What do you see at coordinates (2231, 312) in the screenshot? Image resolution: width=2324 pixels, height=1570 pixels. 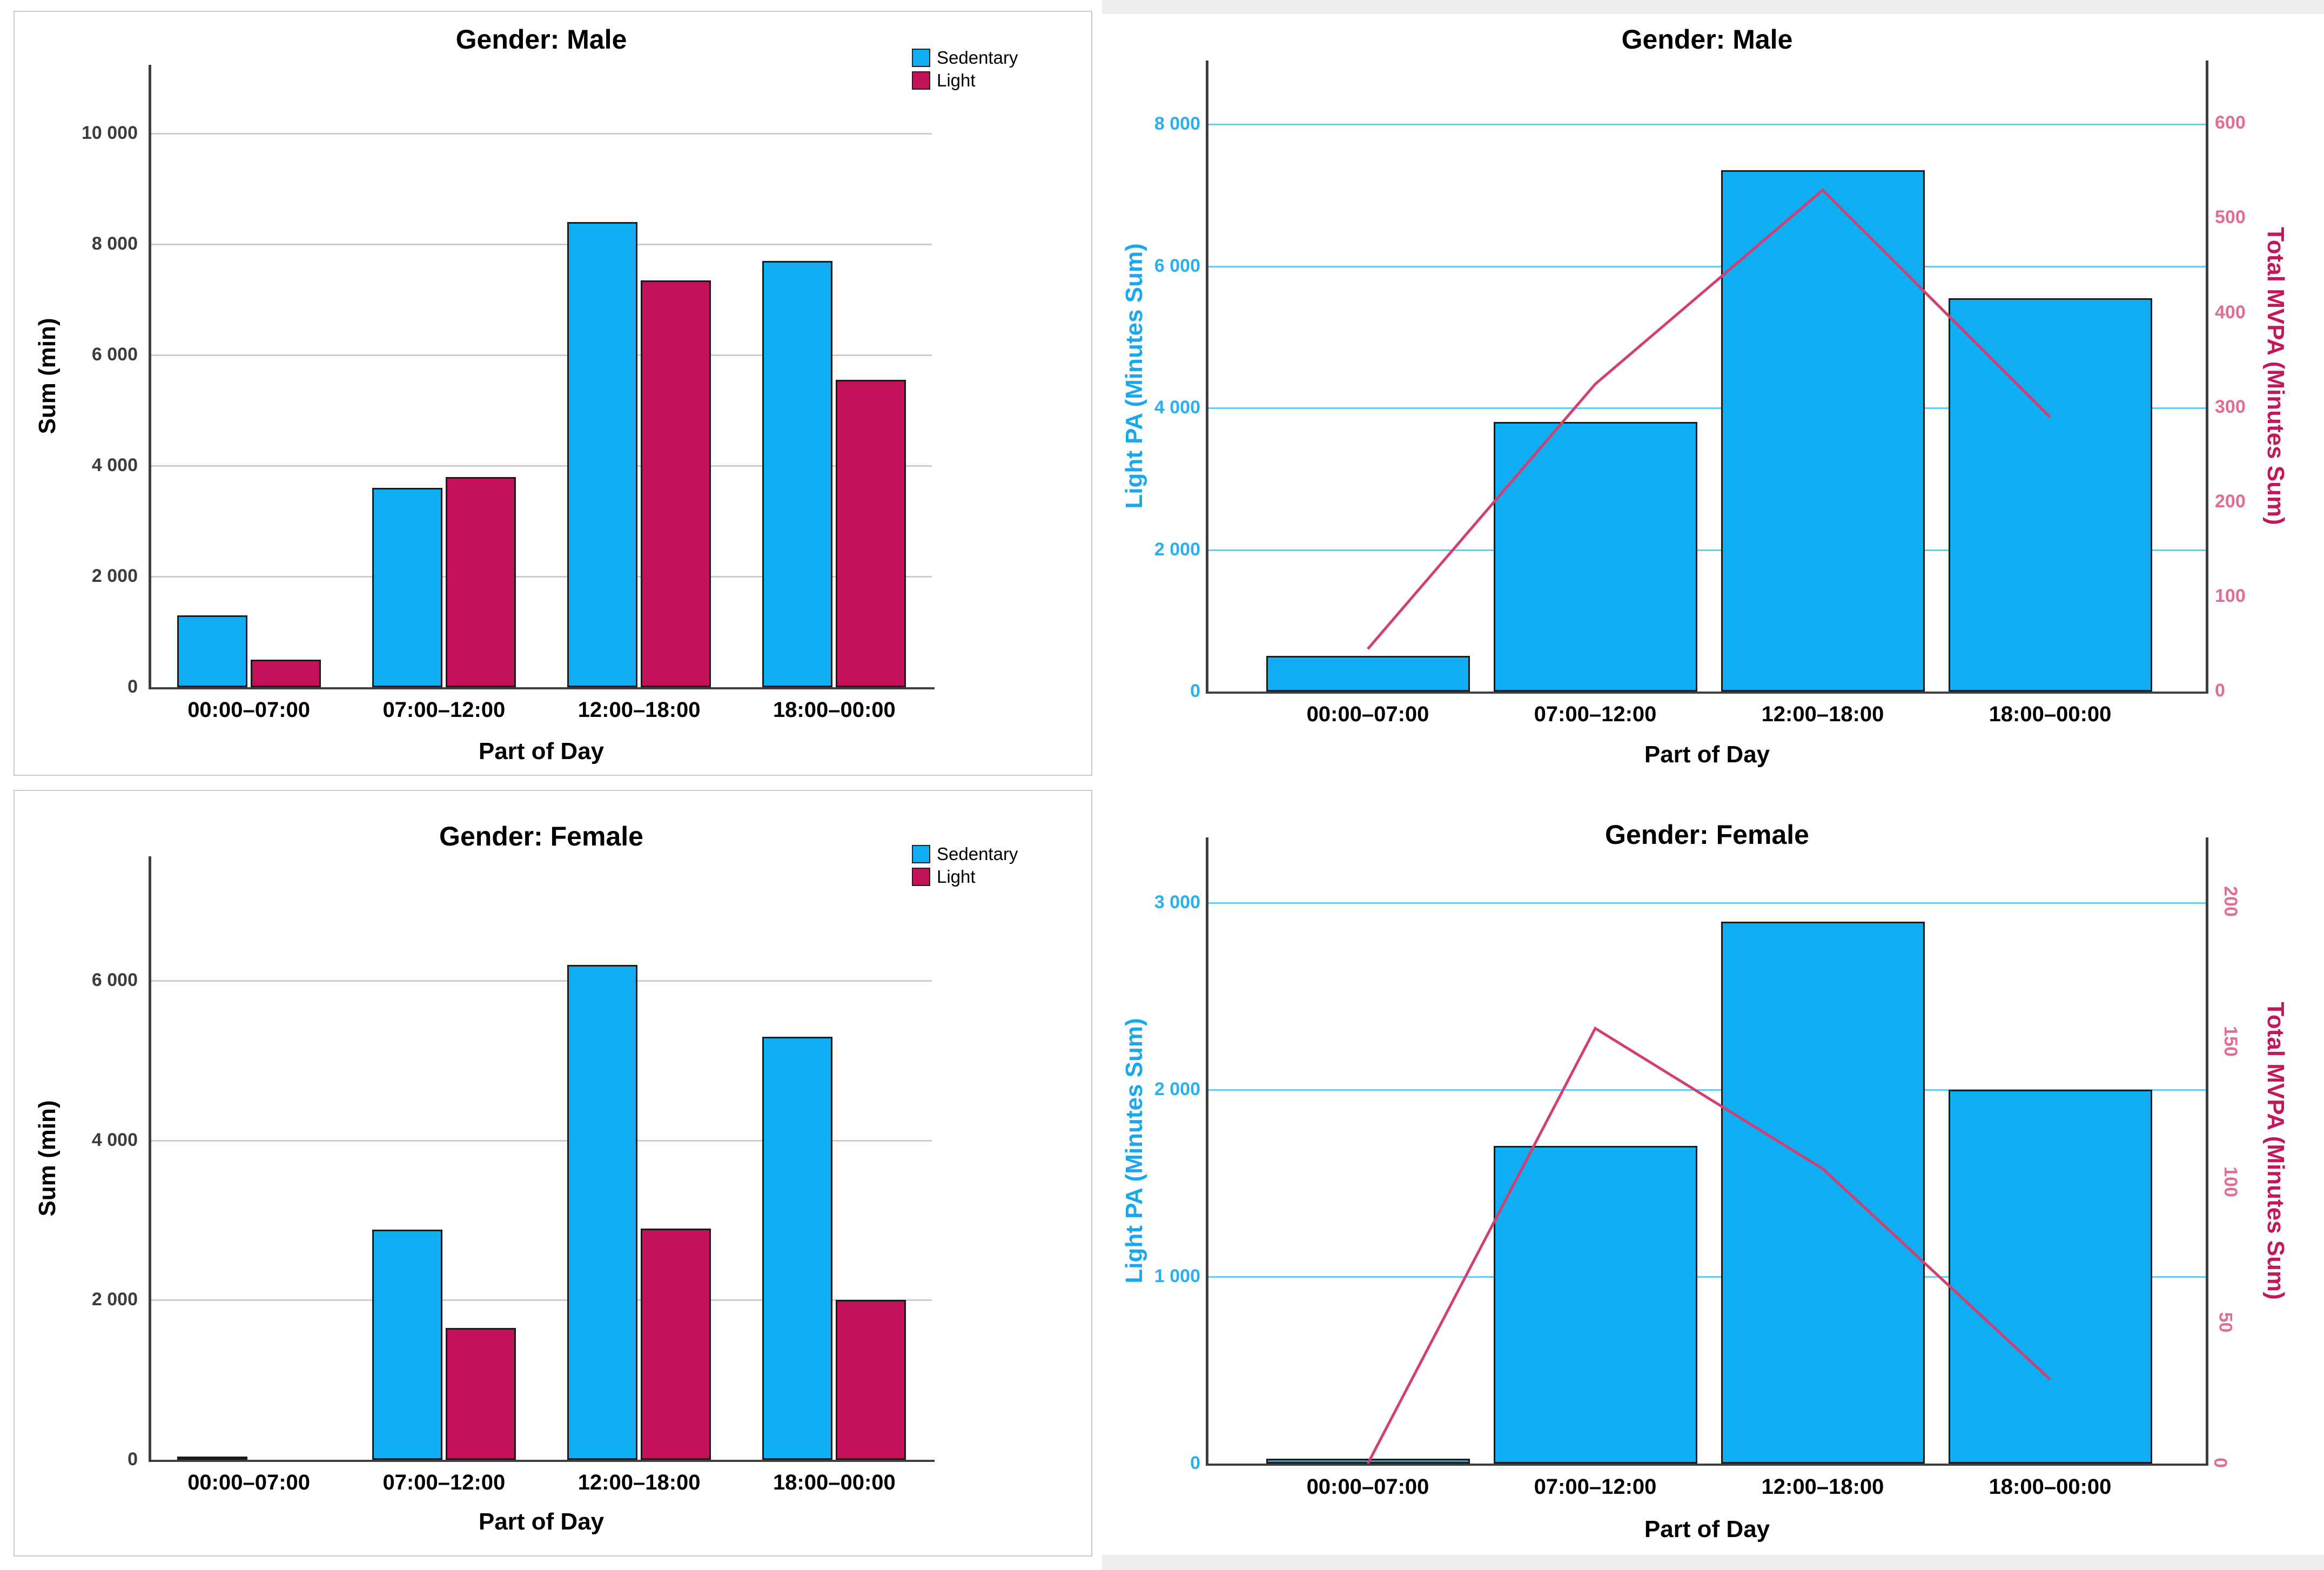 I see `right-tick-label: 400` at bounding box center [2231, 312].